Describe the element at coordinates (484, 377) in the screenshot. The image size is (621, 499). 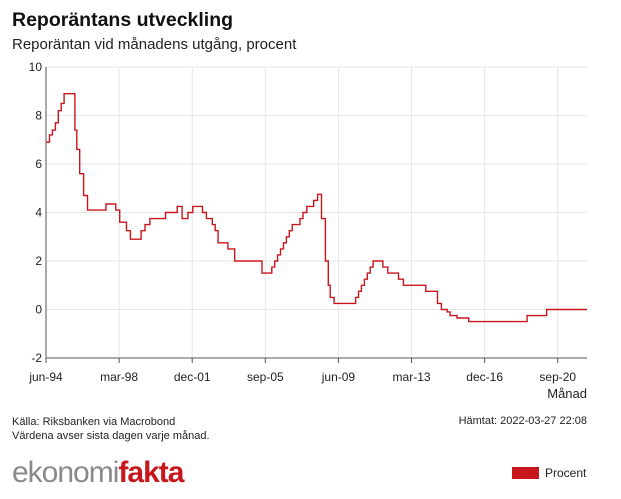
I see `x-tick-label: dec-16` at that location.